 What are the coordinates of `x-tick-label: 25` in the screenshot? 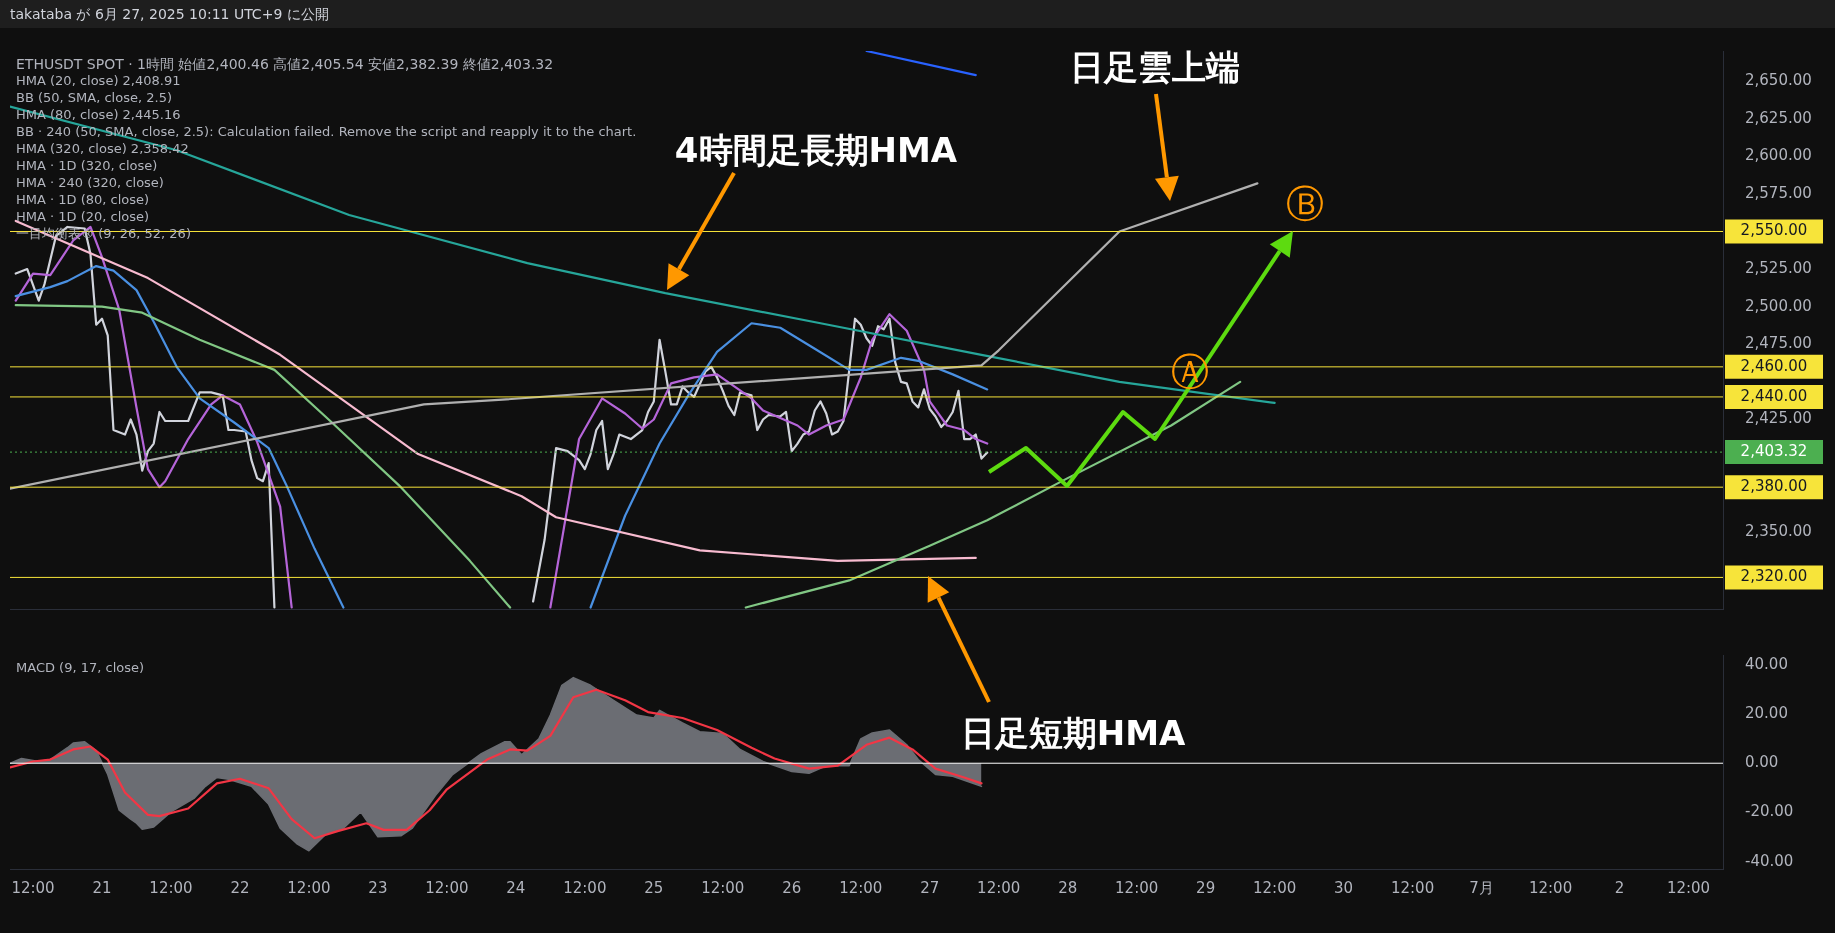 It's located at (654, 887).